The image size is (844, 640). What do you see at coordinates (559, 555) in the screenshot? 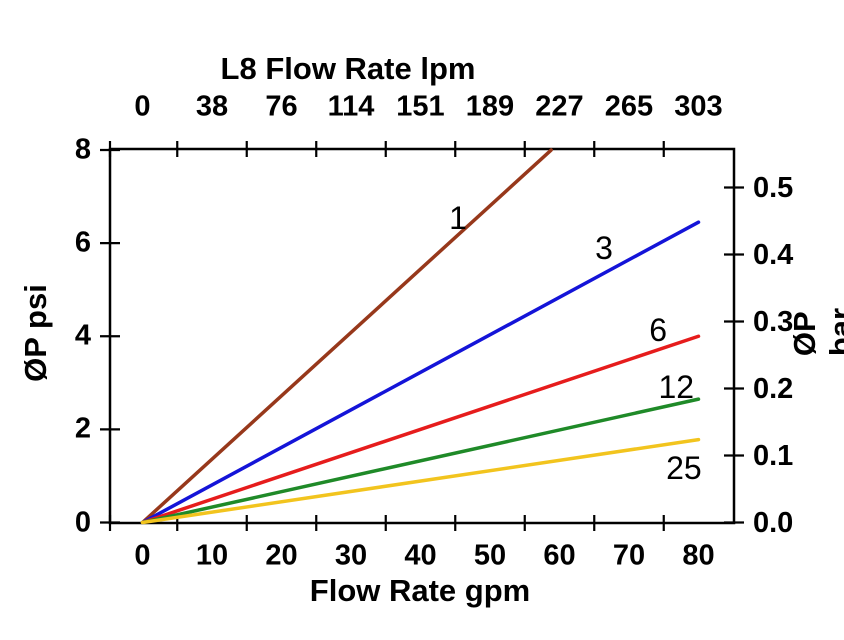
I see `x-bottom-tick-label-60: 60` at bounding box center [559, 555].